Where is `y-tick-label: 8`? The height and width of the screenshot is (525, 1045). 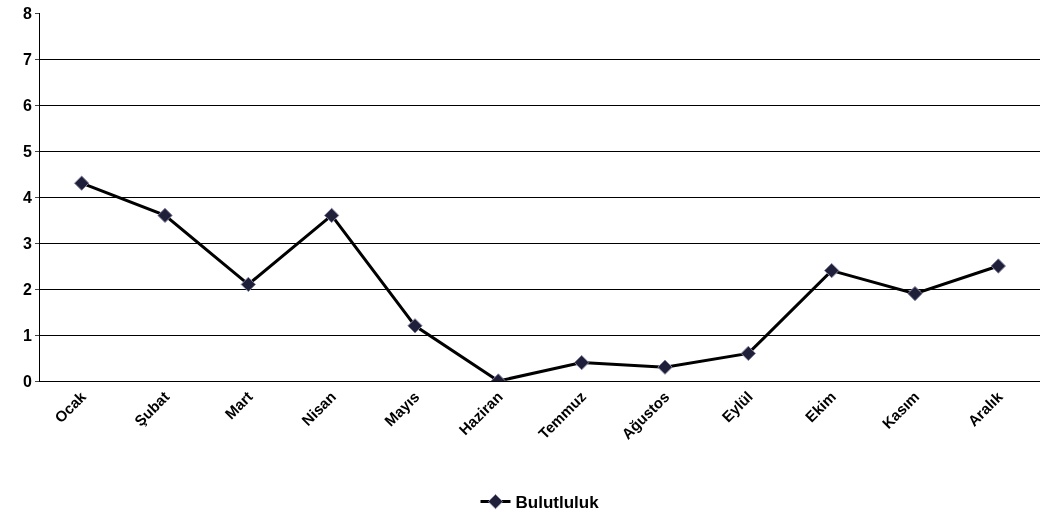 y-tick-label: 8 is located at coordinates (27, 13).